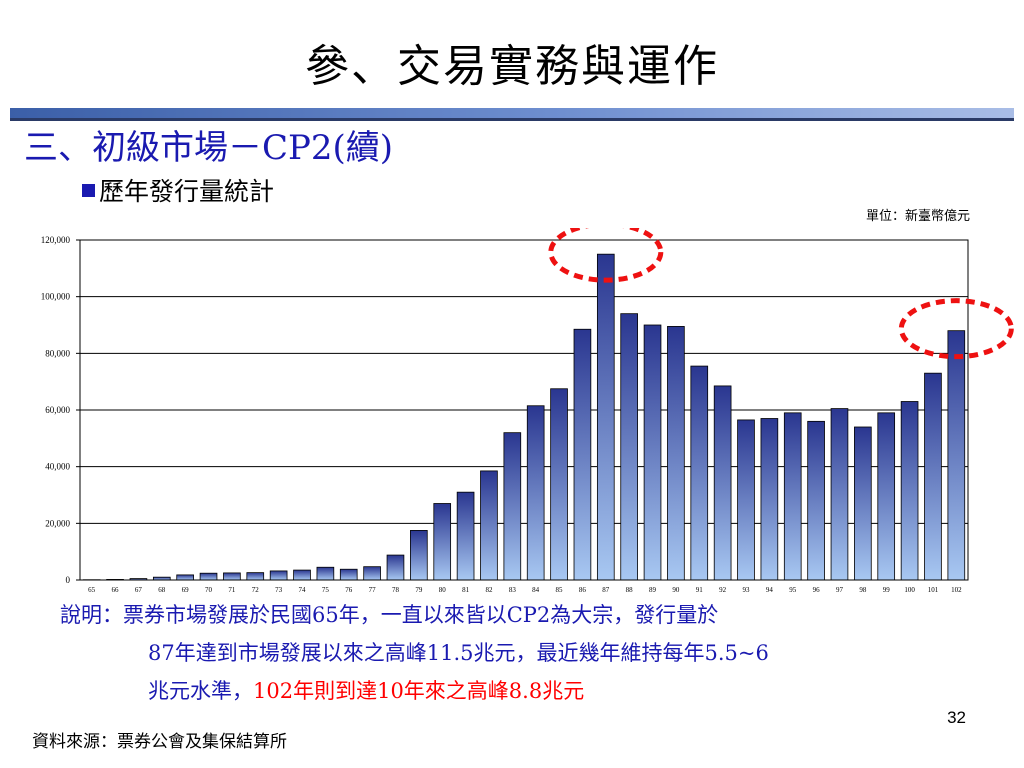  I want to click on x-tick-label: 69, so click(186, 590).